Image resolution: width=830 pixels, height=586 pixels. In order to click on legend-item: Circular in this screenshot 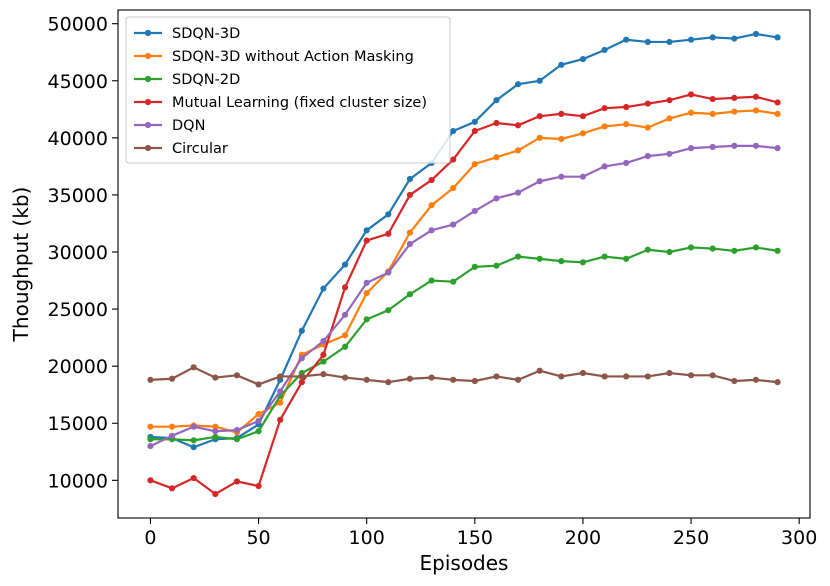, I will do `click(181, 149)`.